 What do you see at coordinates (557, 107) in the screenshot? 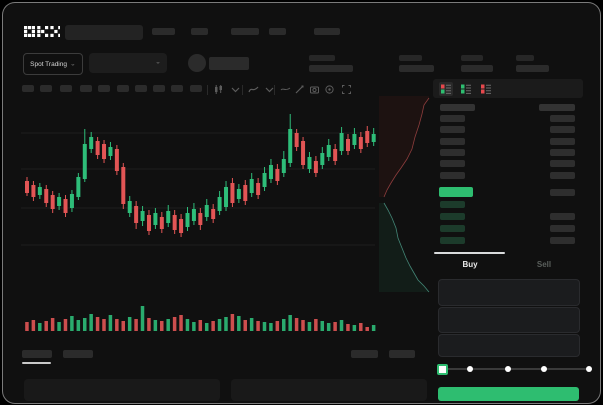
I see `orderbook-amount-header` at bounding box center [557, 107].